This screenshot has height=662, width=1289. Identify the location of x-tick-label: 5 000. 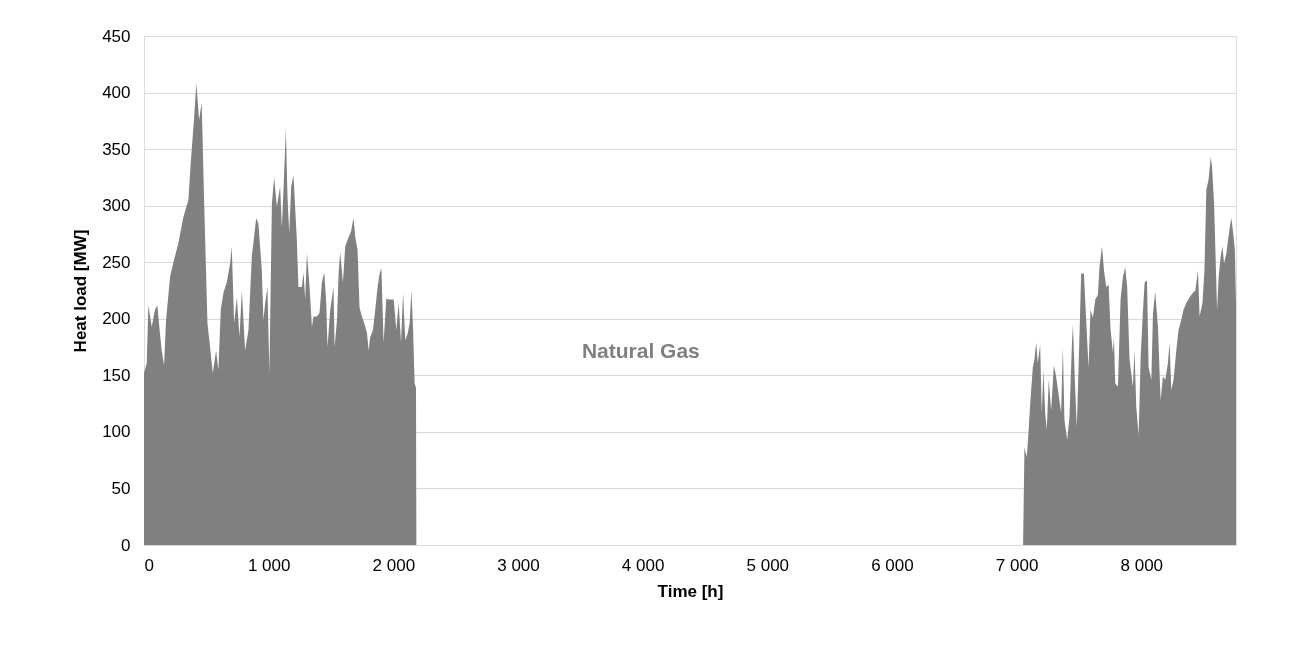
(768, 565).